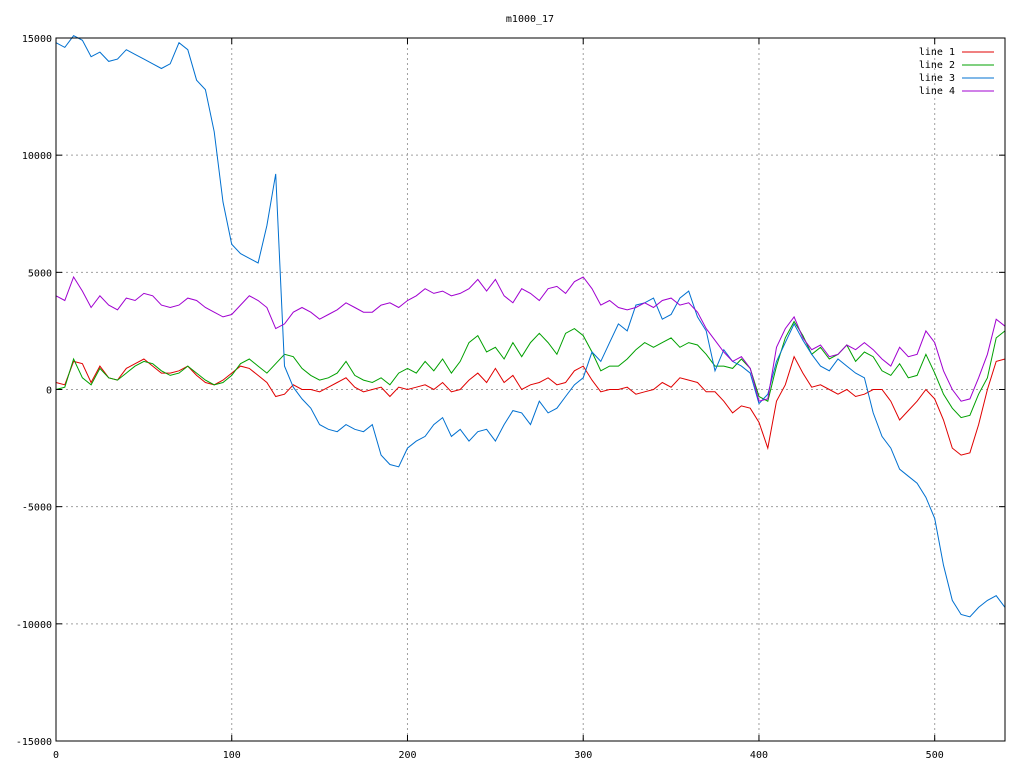 The width and height of the screenshot is (1024, 768). I want to click on y-tick-label: -15000, so click(34, 742).